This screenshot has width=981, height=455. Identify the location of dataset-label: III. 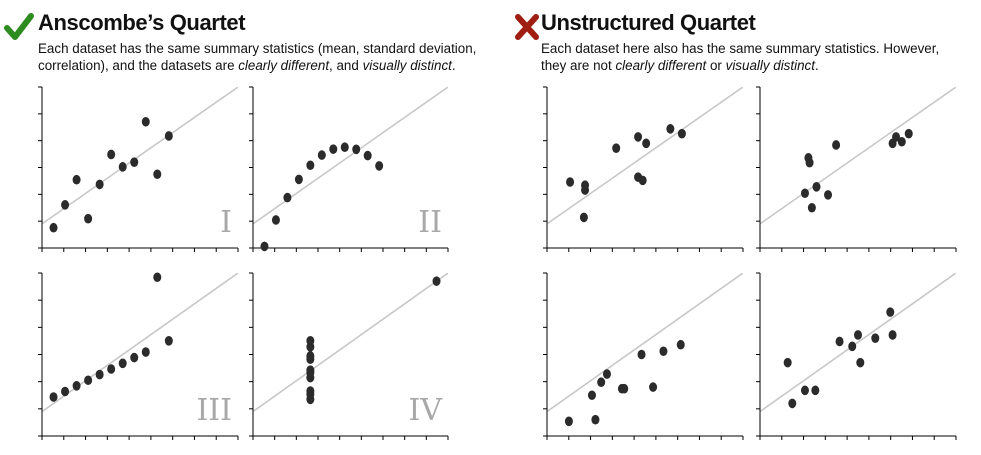
(214, 410).